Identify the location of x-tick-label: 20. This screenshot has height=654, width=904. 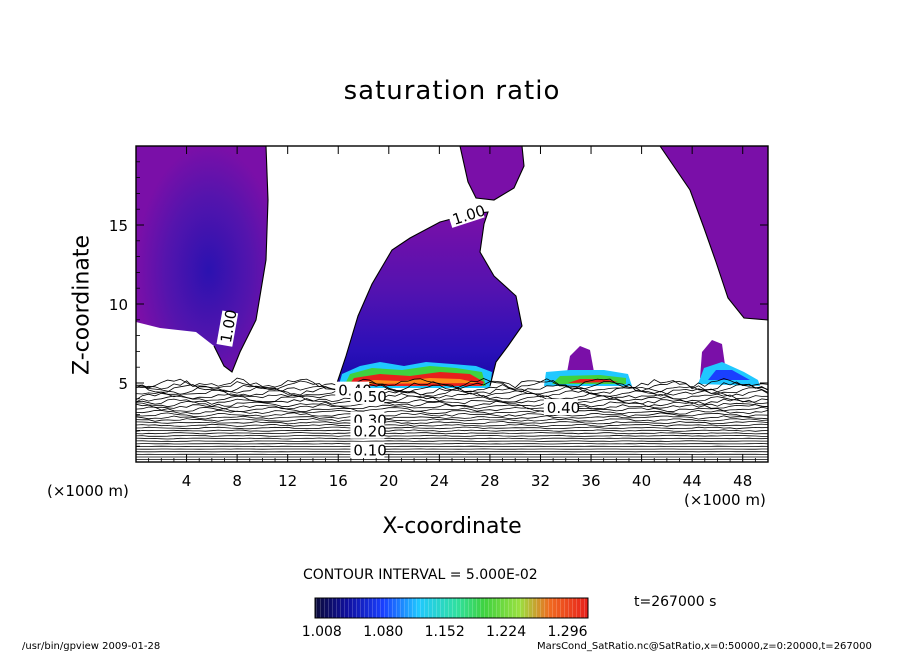
(388, 481).